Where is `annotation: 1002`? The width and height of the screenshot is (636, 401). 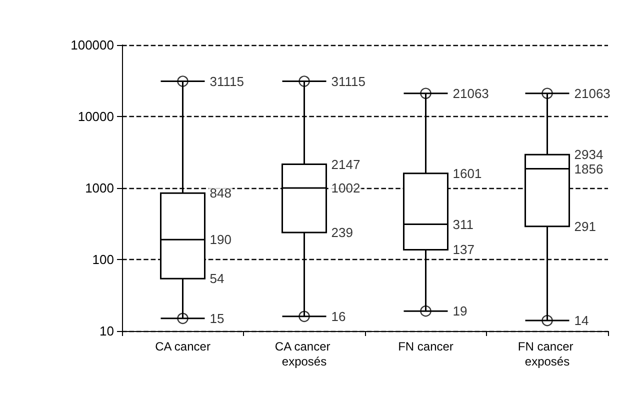 annotation: 1002 is located at coordinates (345, 188).